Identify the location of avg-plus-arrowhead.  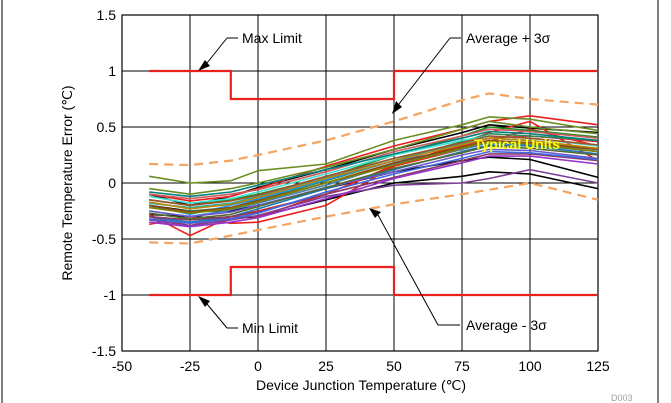
(397, 107).